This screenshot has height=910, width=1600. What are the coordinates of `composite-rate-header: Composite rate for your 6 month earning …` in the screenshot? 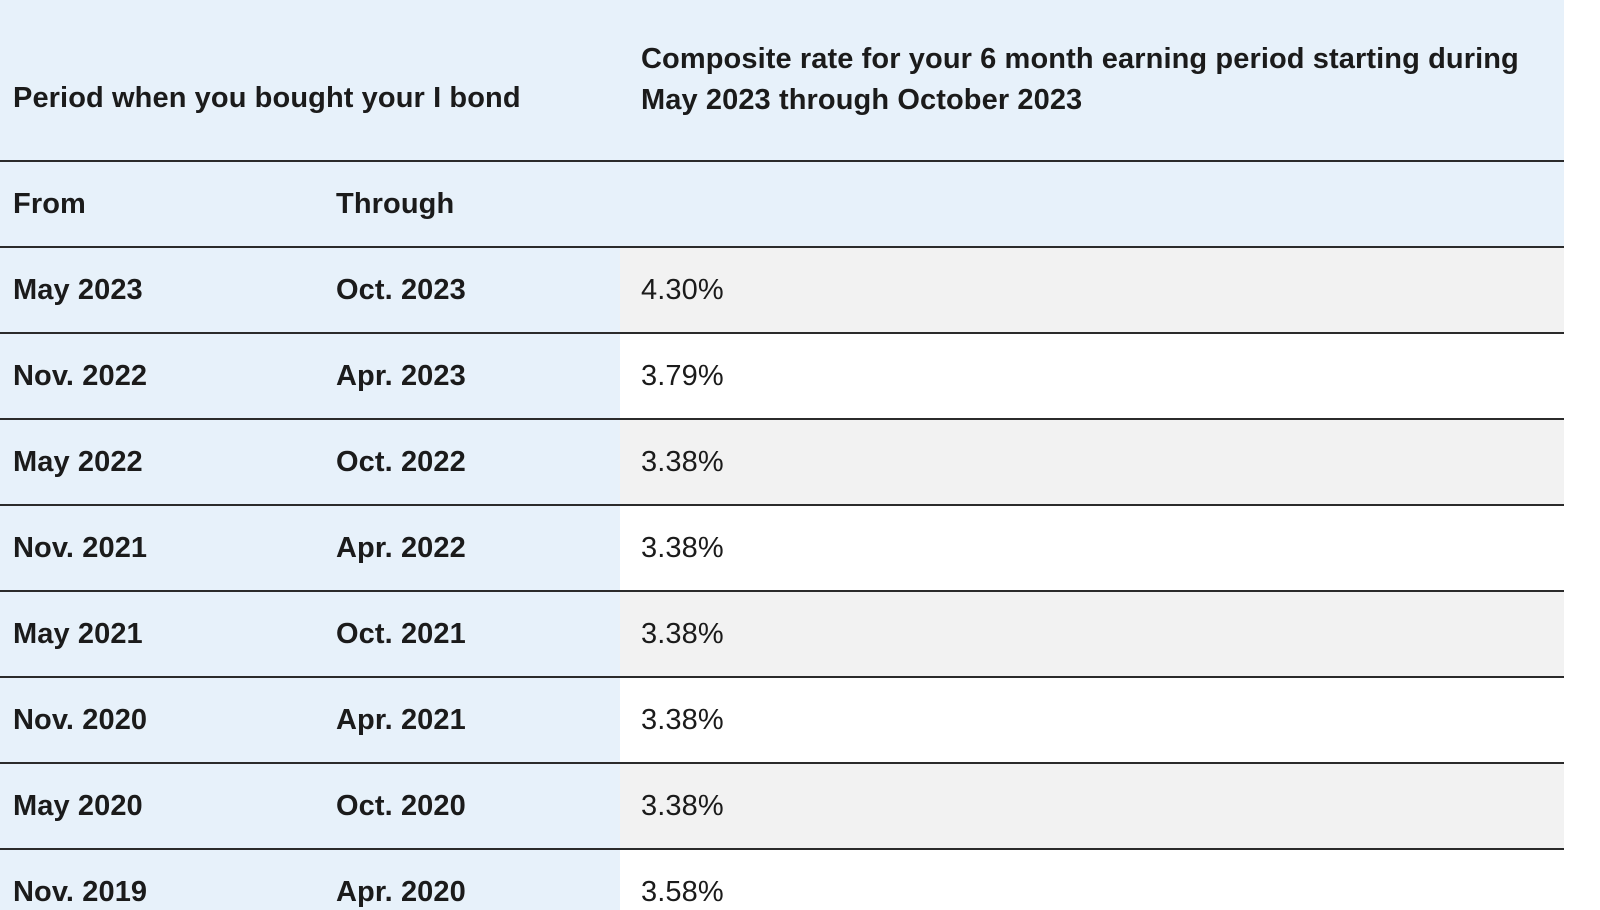 It's located at (1092, 80).